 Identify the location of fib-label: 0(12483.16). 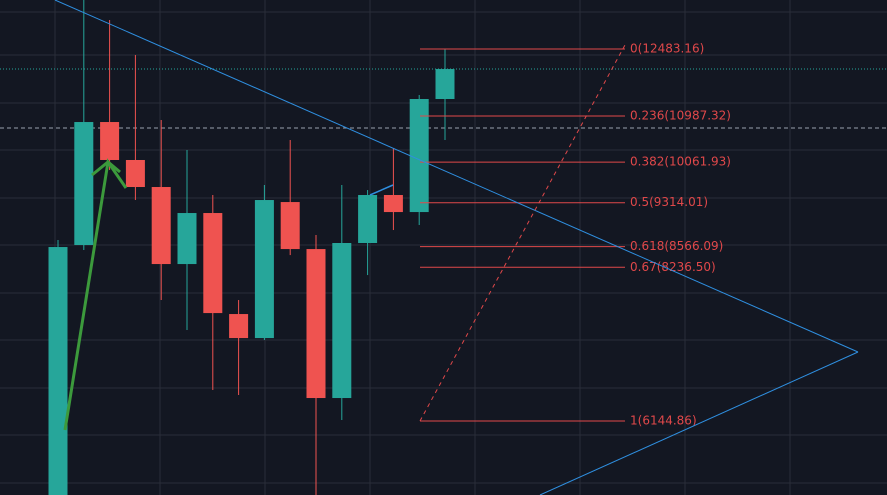
(667, 49).